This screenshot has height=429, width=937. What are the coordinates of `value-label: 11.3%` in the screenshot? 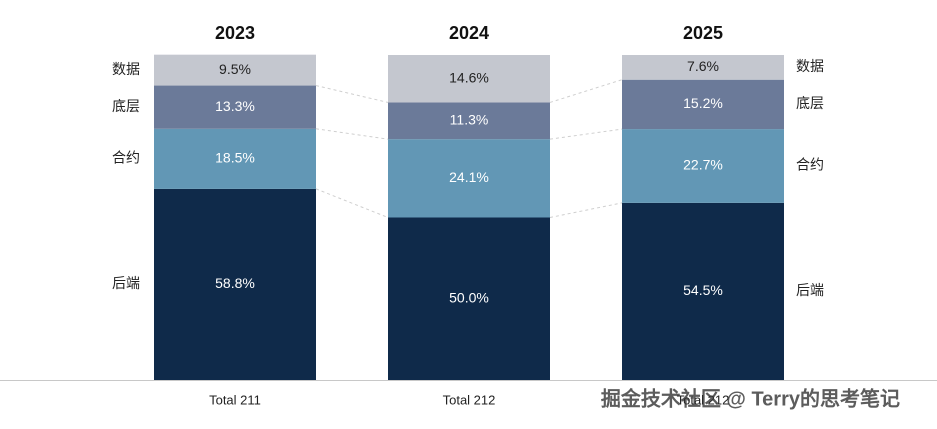 It's located at (469, 120).